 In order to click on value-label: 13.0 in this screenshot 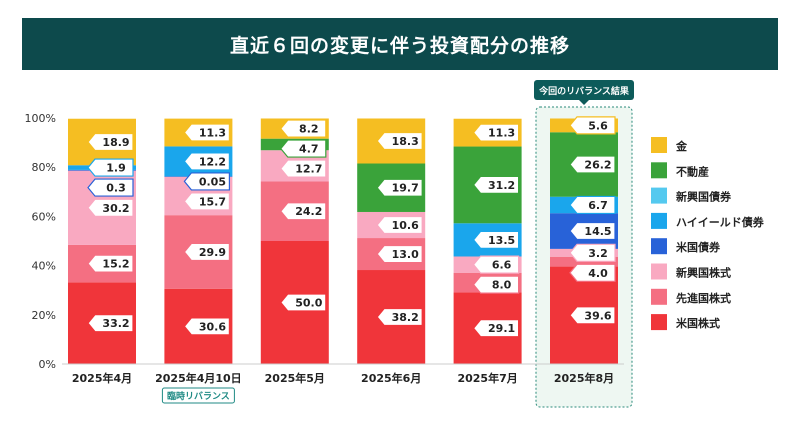, I will do `click(405, 254)`.